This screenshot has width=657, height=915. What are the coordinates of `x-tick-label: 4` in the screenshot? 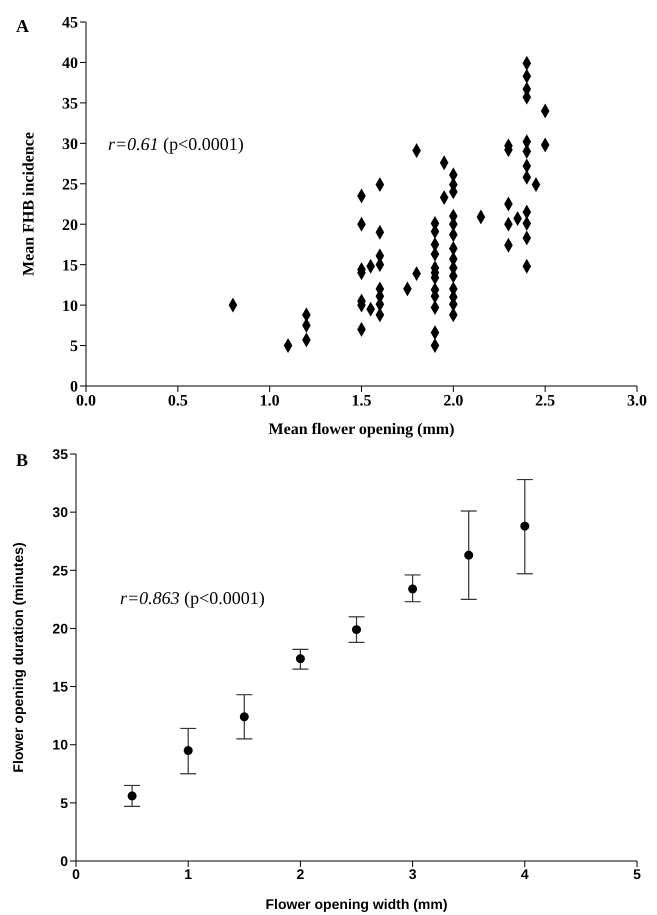 It's located at (524, 874).